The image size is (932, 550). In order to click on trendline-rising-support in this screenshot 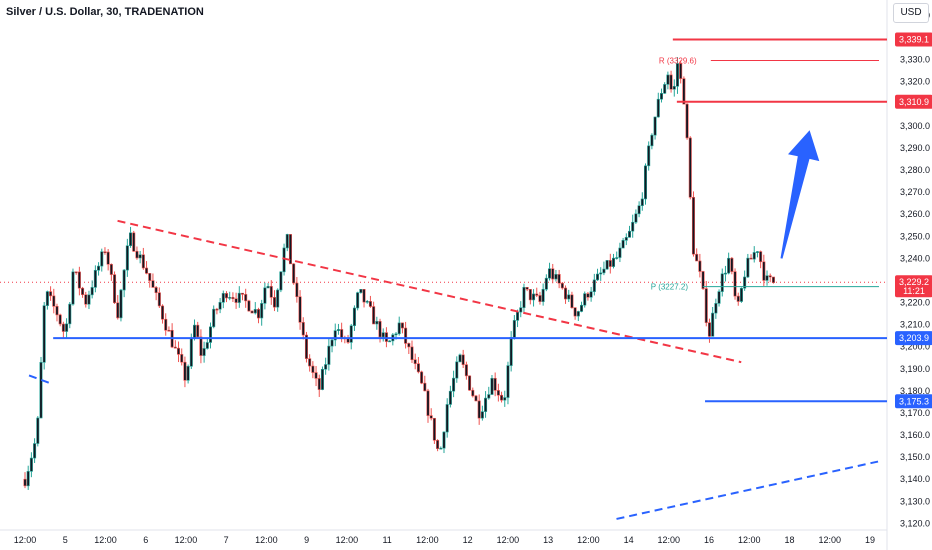, I will do `click(747, 490)`.